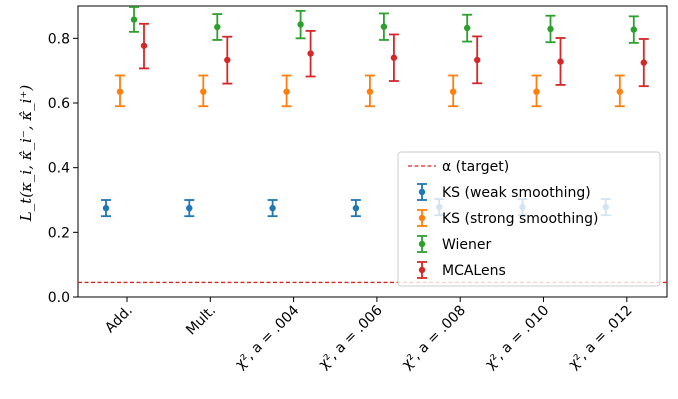 The width and height of the screenshot is (678, 399). What do you see at coordinates (59, 169) in the screenshot?
I see `y-tick-label-2: 0.4` at bounding box center [59, 169].